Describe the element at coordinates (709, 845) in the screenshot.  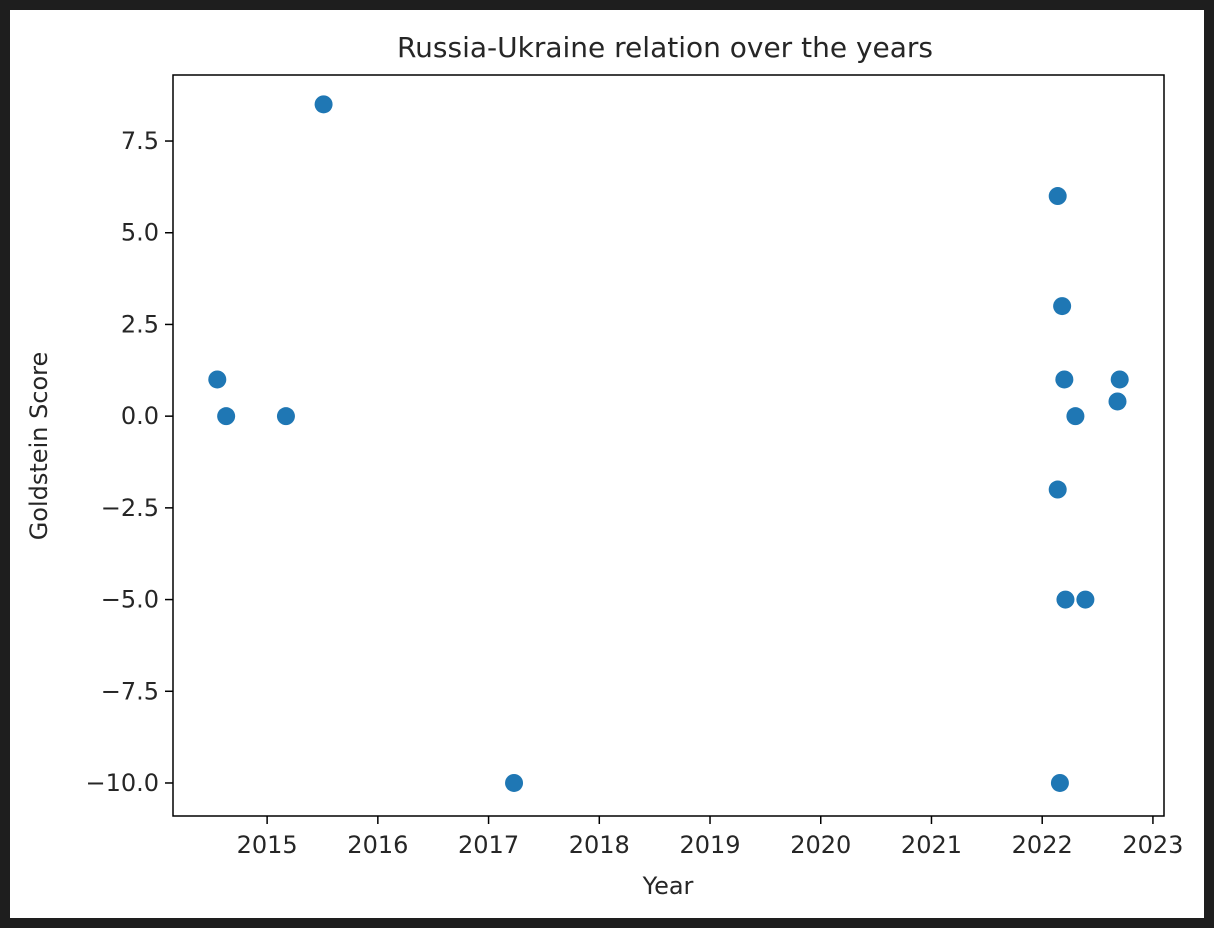
I see `x-tick-label: 2019` at that location.